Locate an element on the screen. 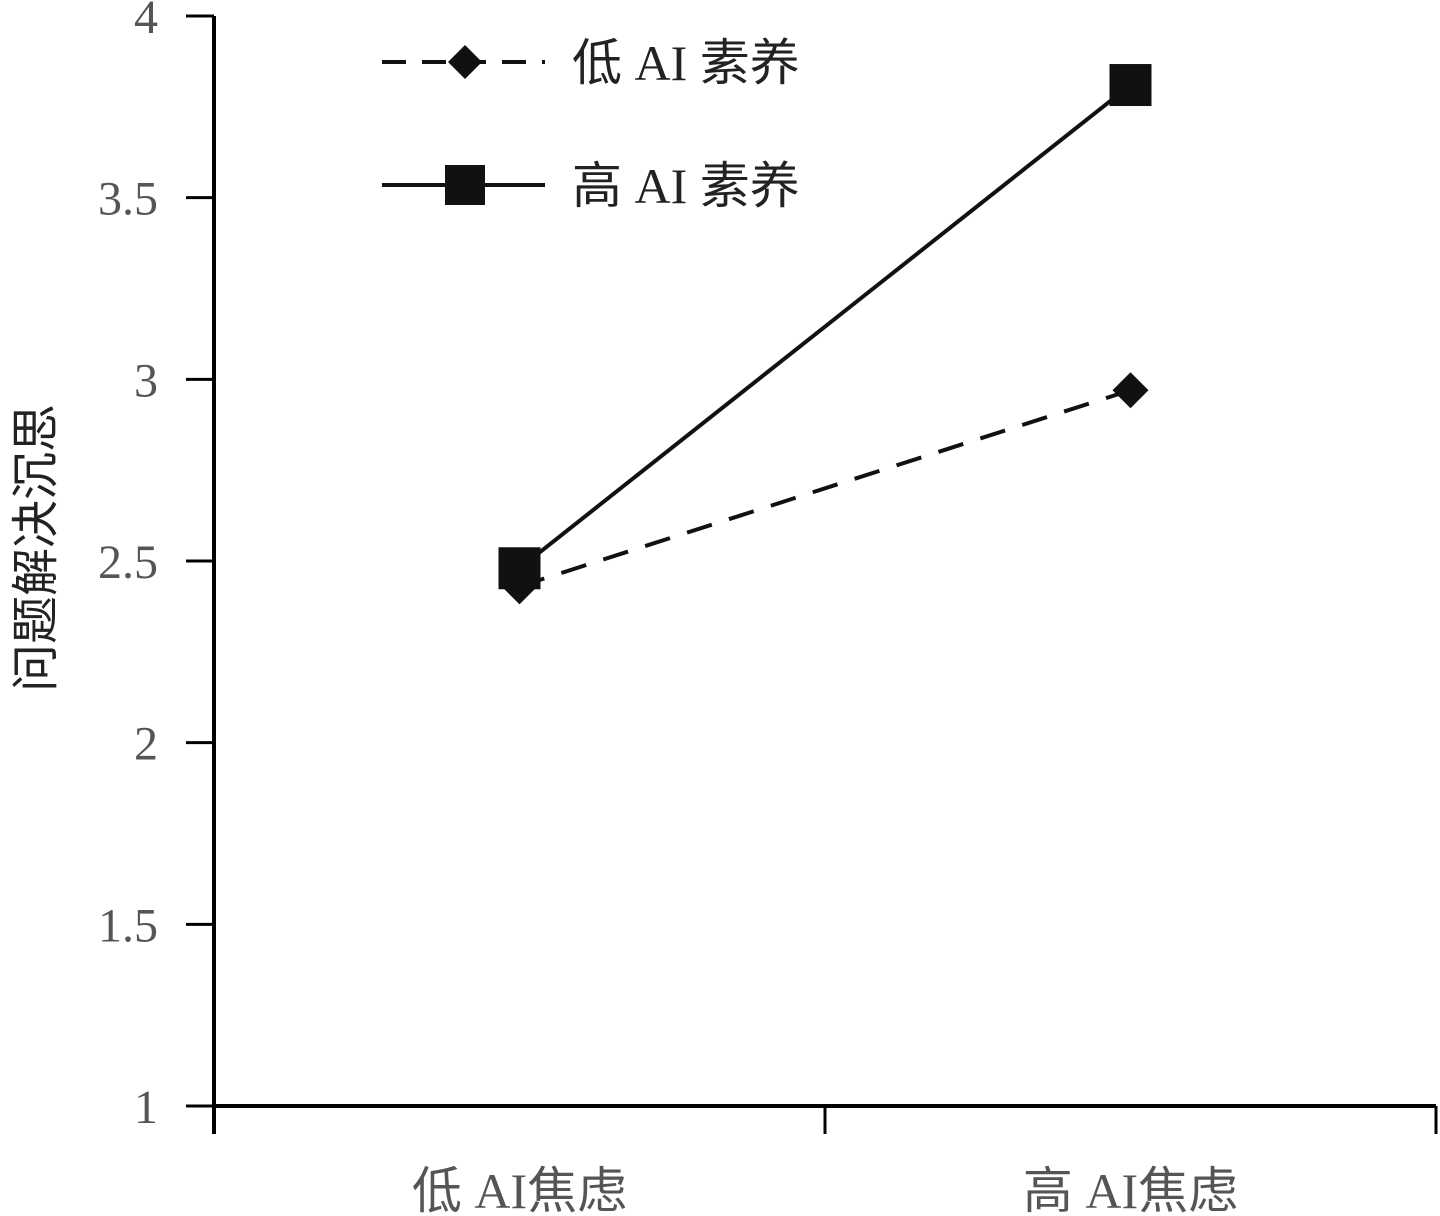  y-tick-label: 1.5 is located at coordinates (128, 925).